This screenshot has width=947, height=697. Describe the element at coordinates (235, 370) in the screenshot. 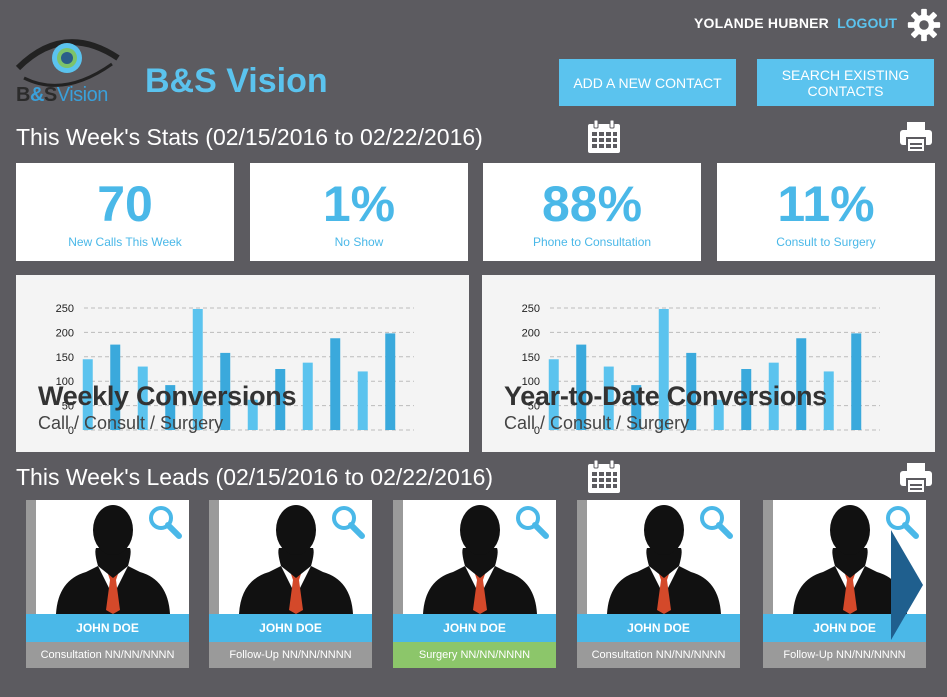

I see `weekly-chart-svg: 0 50 100 150 200 250` at that location.